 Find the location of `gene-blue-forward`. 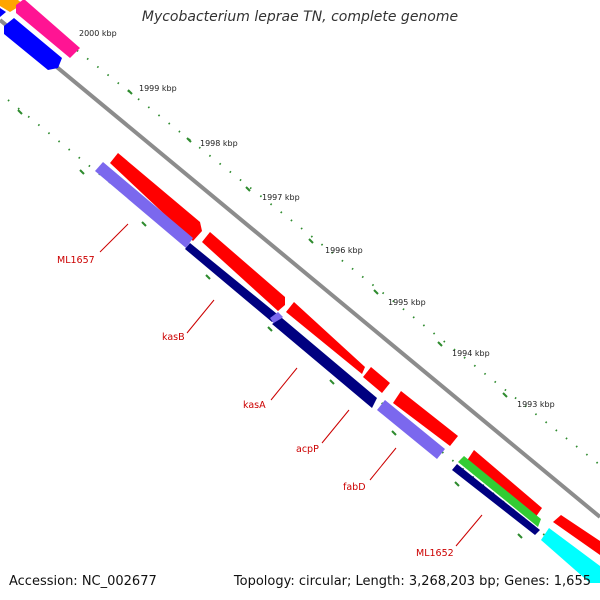

gene-blue-forward is located at coordinates (33, 44).